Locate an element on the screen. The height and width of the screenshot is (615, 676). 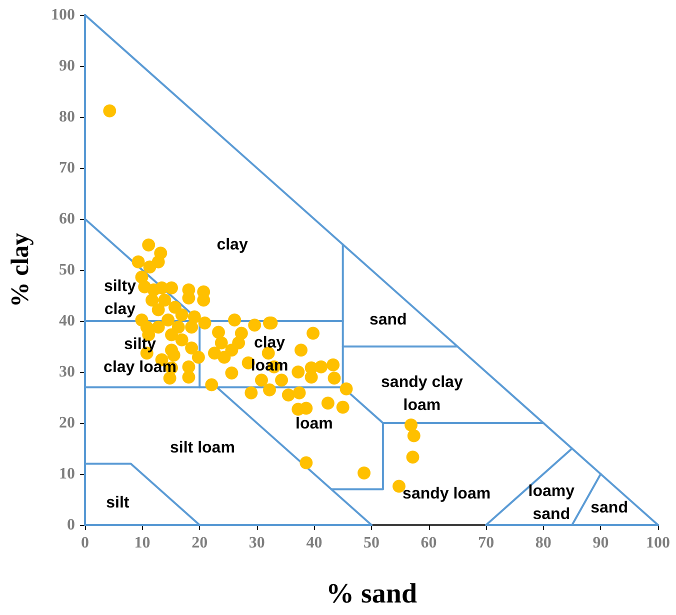
annotation: silty clay is located at coordinates (120, 298).